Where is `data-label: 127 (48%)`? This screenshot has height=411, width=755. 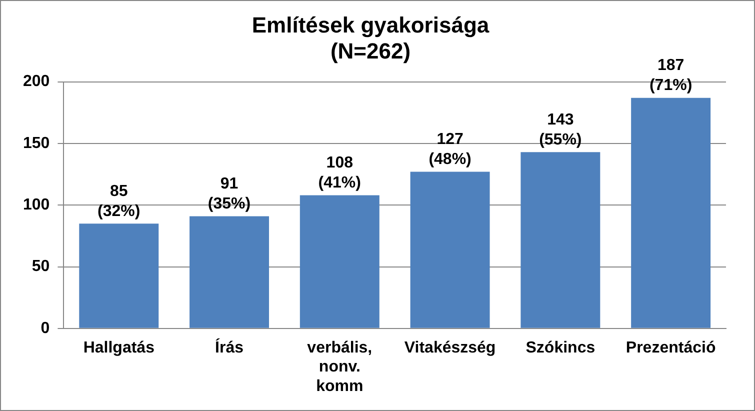
data-label: 127 (48%) is located at coordinates (450, 149).